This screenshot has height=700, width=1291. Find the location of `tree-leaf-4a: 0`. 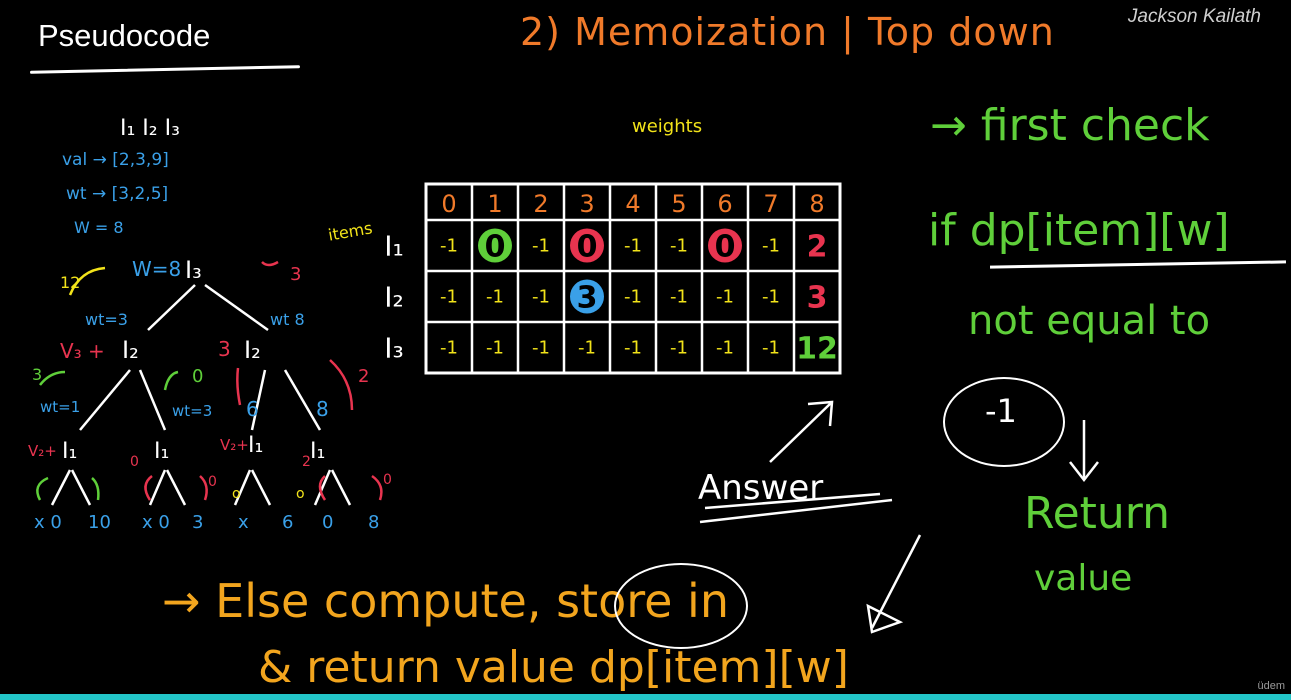

tree-leaf-4a: 0 is located at coordinates (327, 522).